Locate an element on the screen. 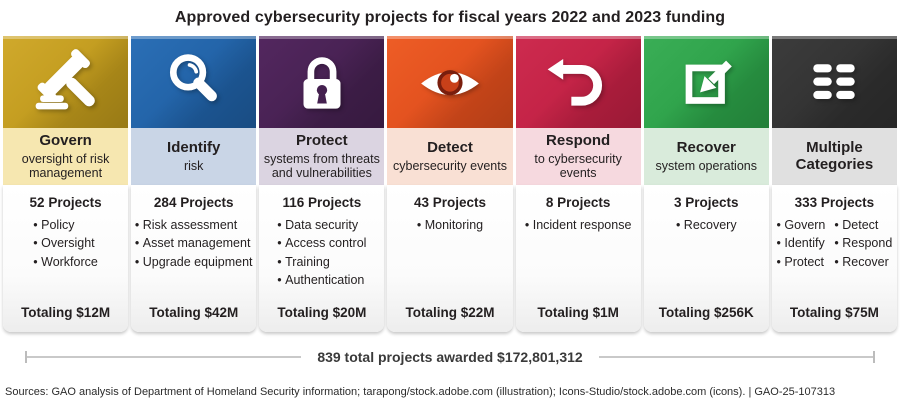 This screenshot has width=900, height=409. projects-count: 284 Projects is located at coordinates (193, 202).